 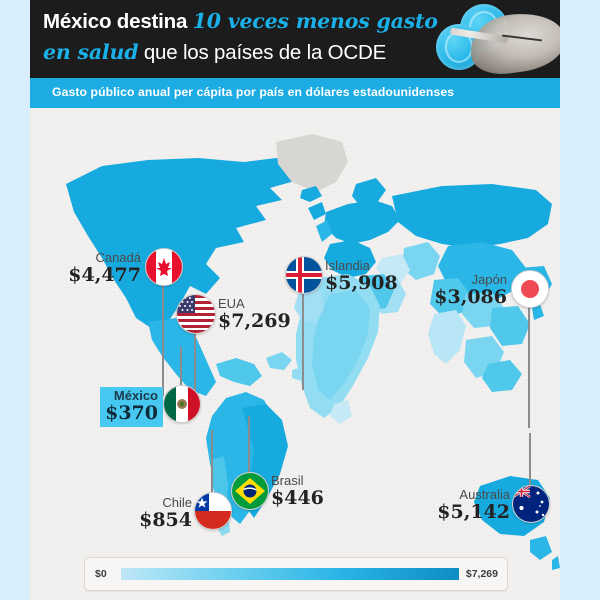 I want to click on legend-scale: $0 $7,269, so click(x=296, y=574).